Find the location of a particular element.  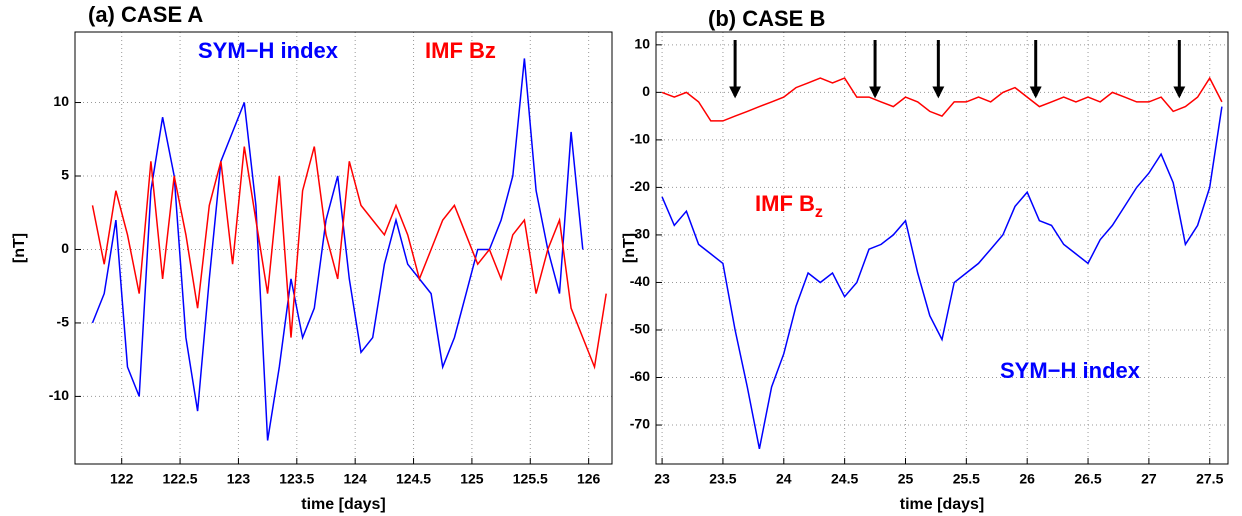

x-tick-label: 124.5 is located at coordinates (413, 479).